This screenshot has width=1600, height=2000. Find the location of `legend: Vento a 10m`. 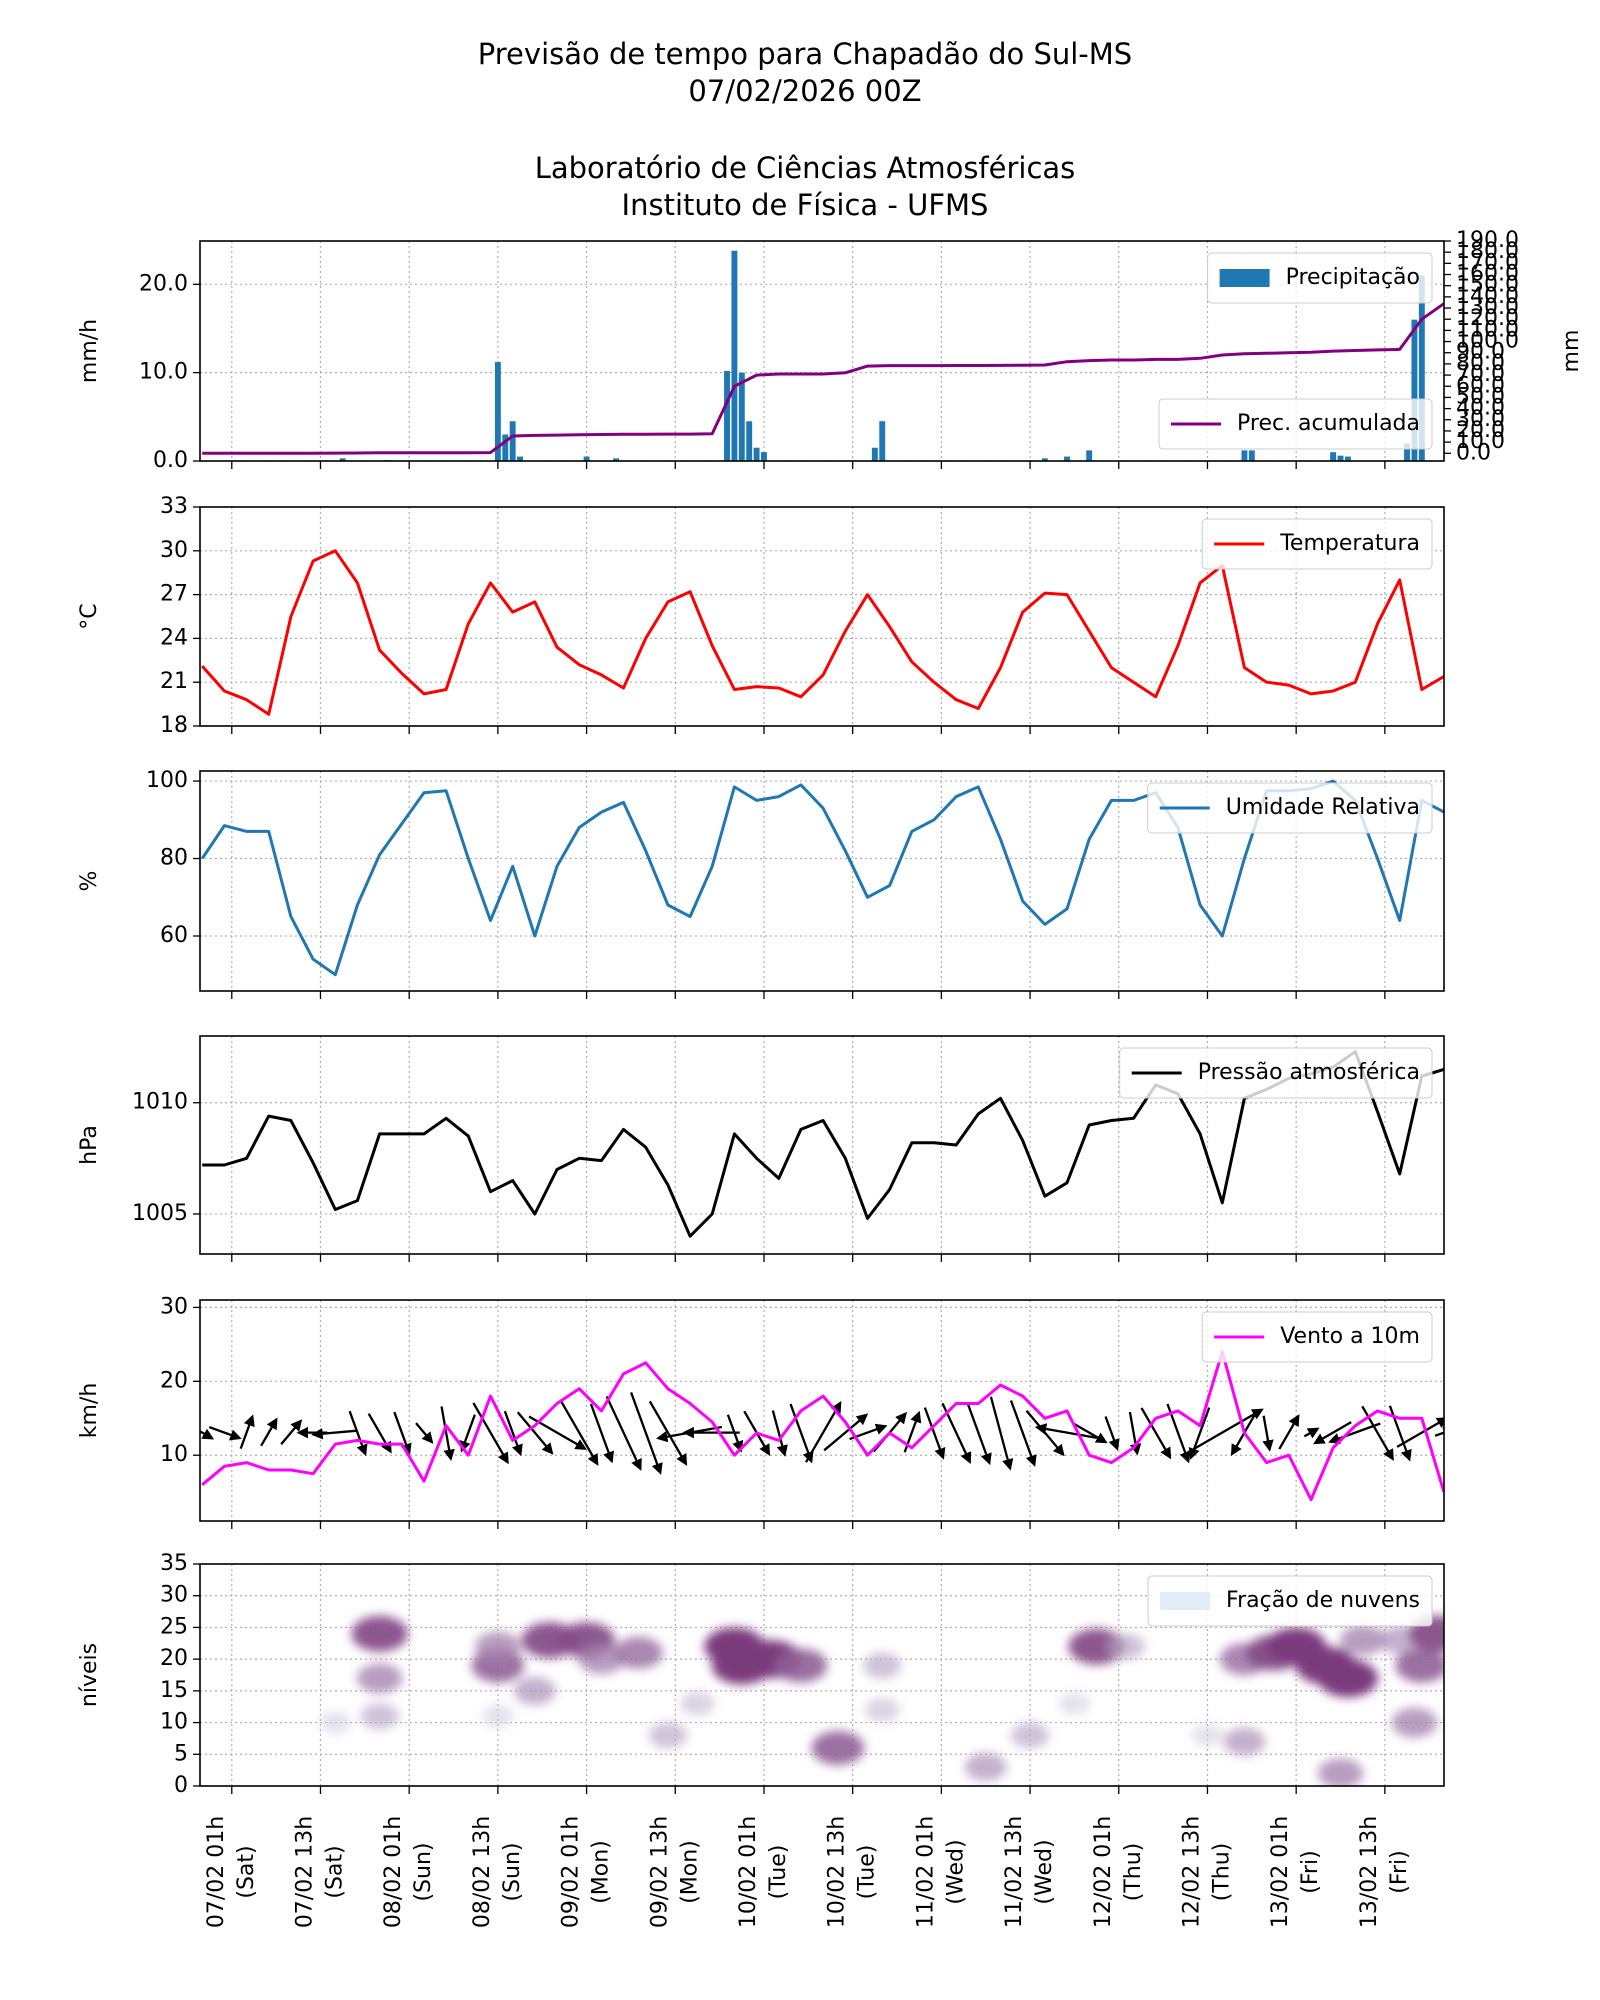

legend: Vento a 10m is located at coordinates (1317, 1337).